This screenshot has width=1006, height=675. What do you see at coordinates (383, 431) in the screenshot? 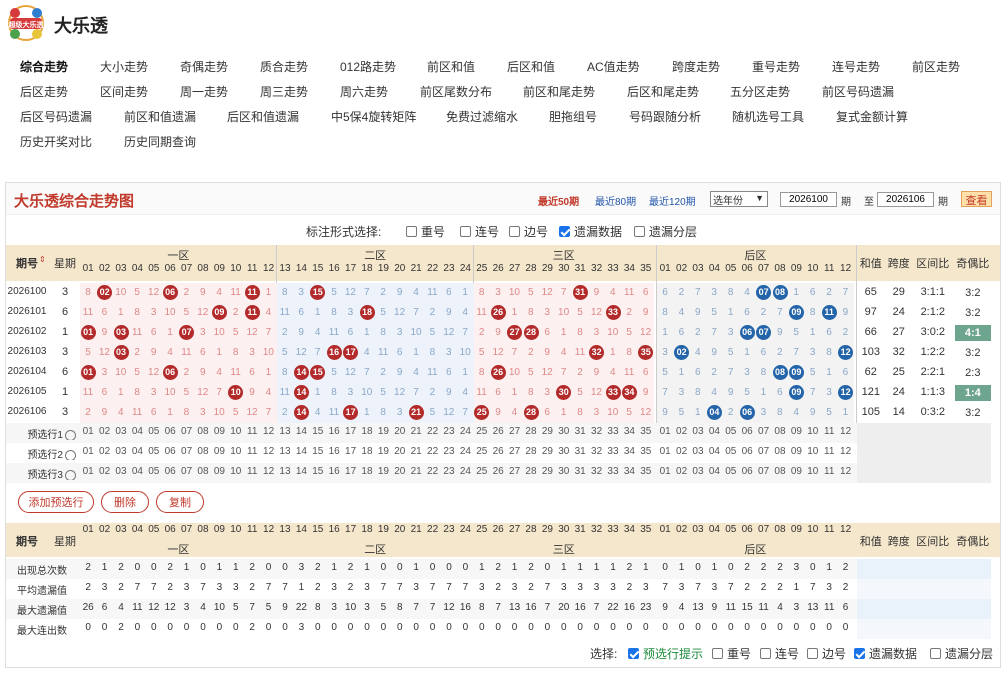
I see `preselect-front-number: 19` at bounding box center [383, 431].